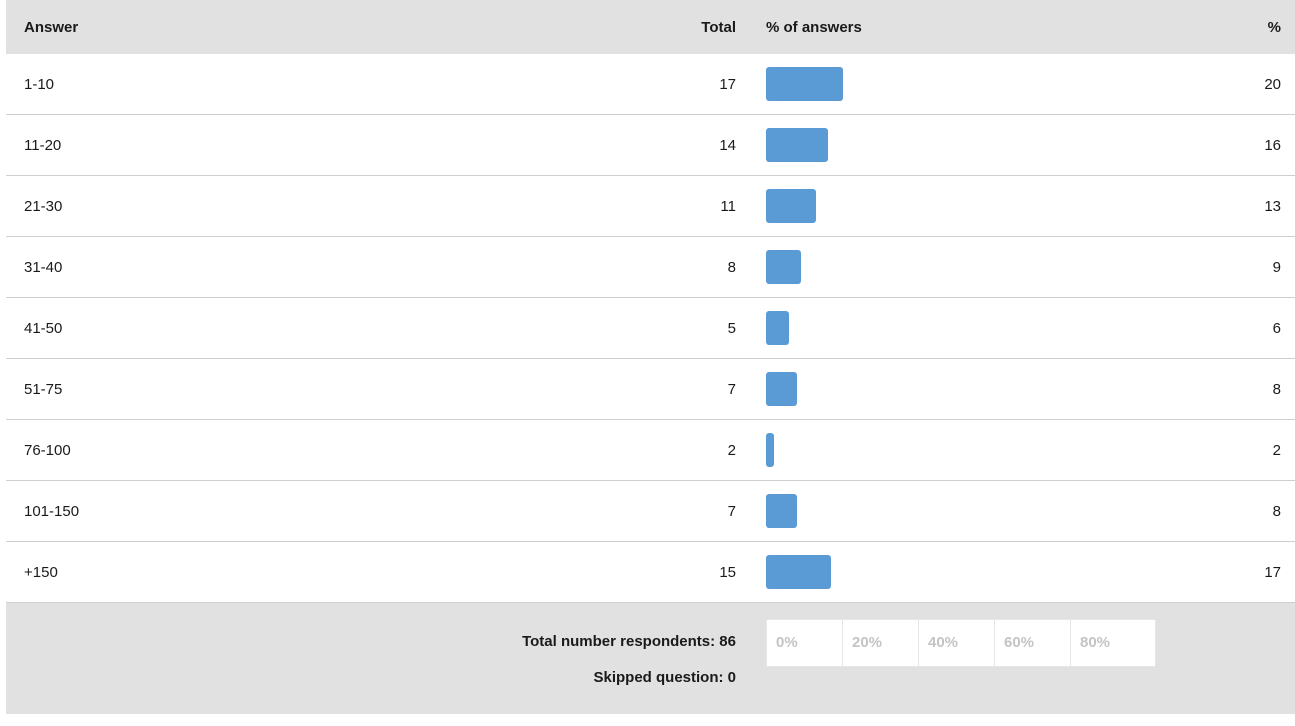  What do you see at coordinates (650, 145) in the screenshot?
I see `table-row: 11-20 14 16` at bounding box center [650, 145].